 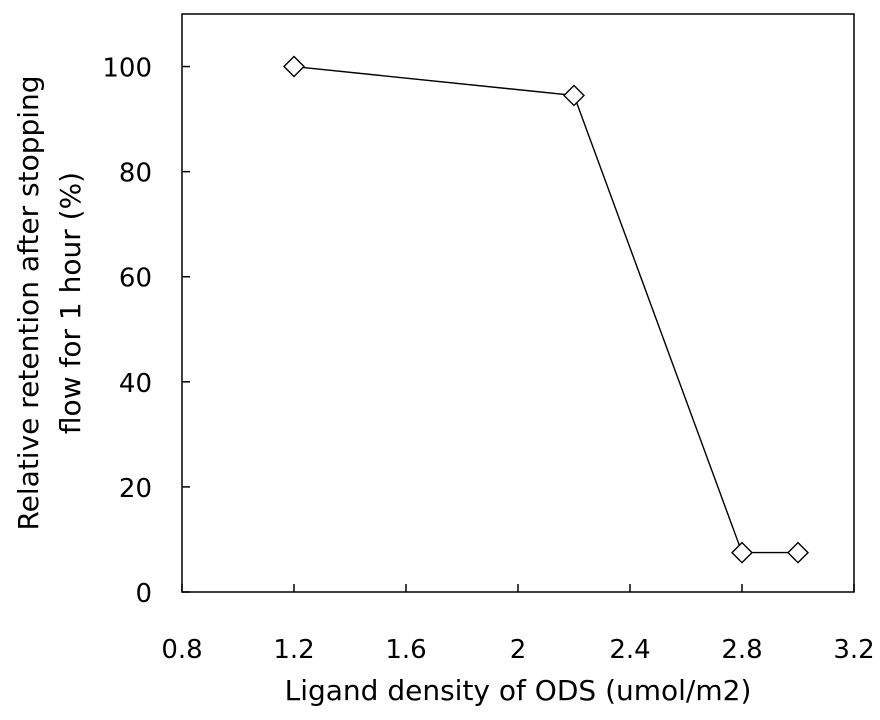 What do you see at coordinates (70, 303) in the screenshot?
I see `y-axis-title-line-2: flow for 1 hour (%)` at bounding box center [70, 303].